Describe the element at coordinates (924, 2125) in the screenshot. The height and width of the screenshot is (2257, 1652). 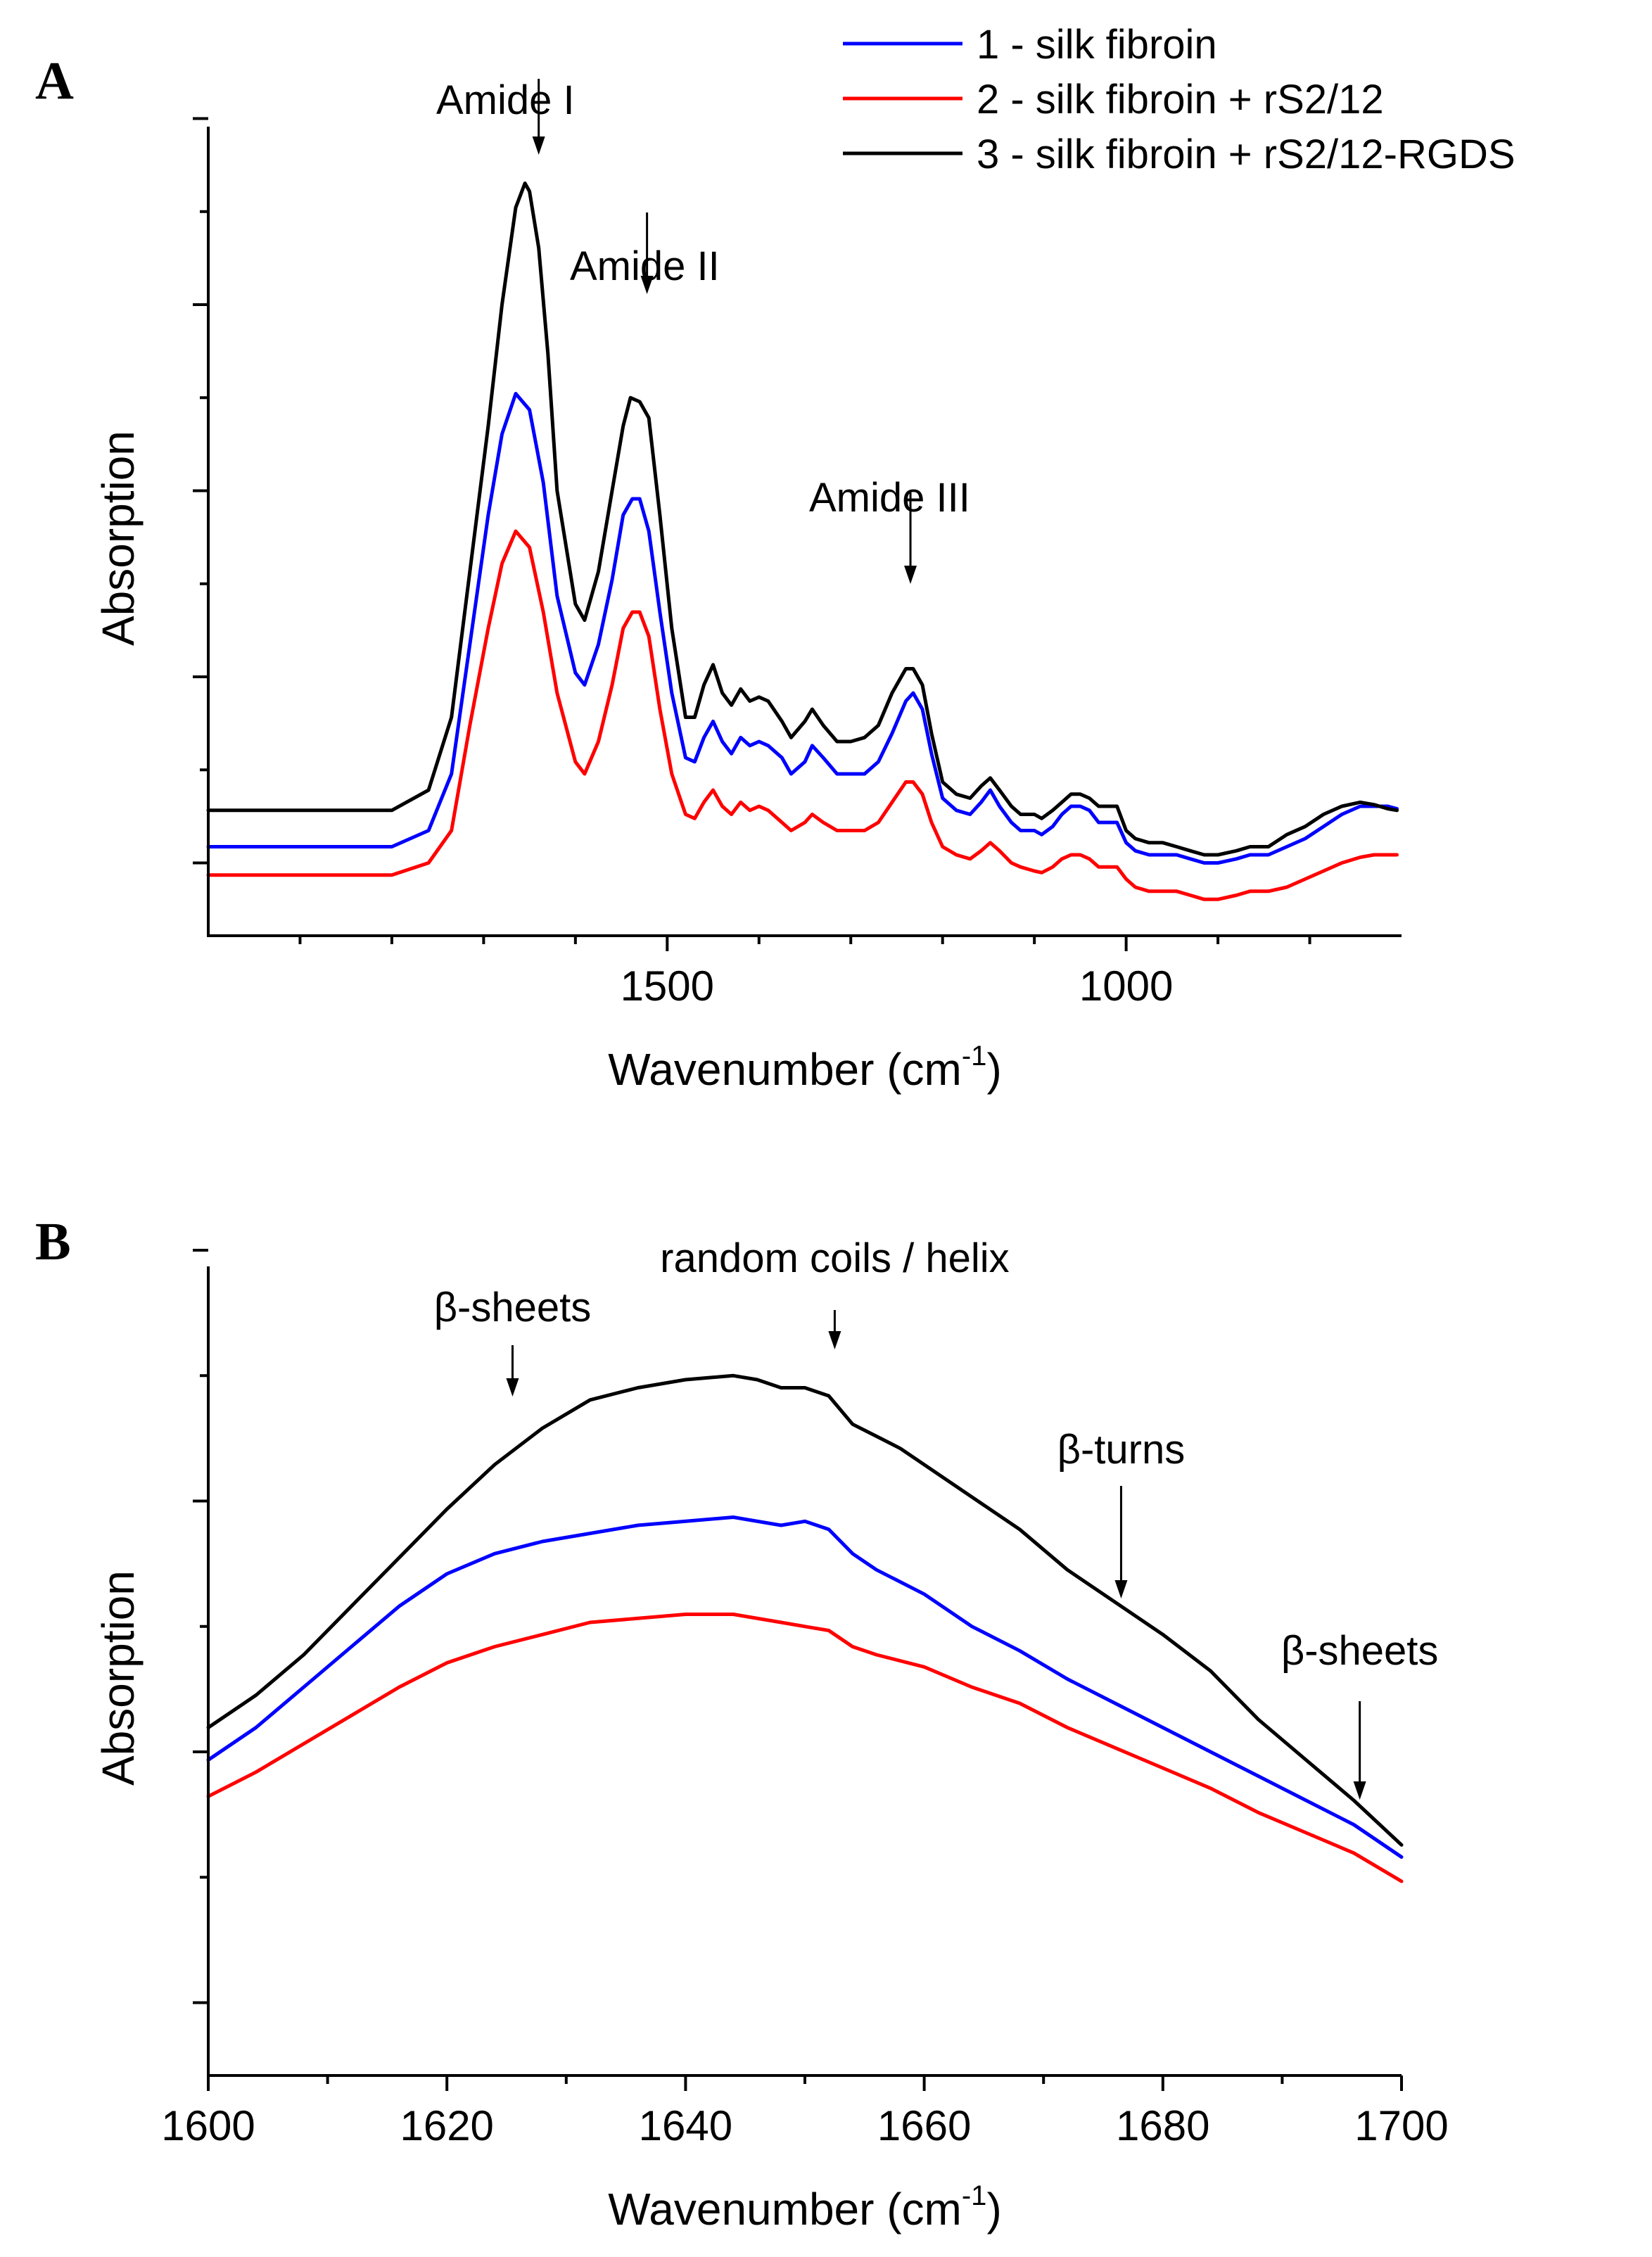
I see `chart-b-x-tick-label: 1660` at that location.